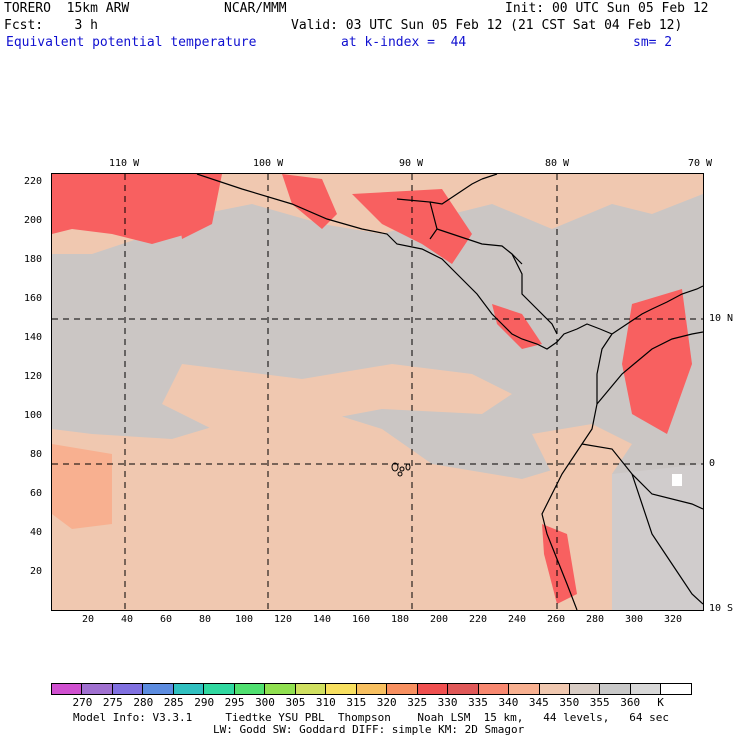 Image resolution: width=740 pixels, height=740 pixels. Describe the element at coordinates (33, 376) in the screenshot. I see `y-tick: 120` at that location.